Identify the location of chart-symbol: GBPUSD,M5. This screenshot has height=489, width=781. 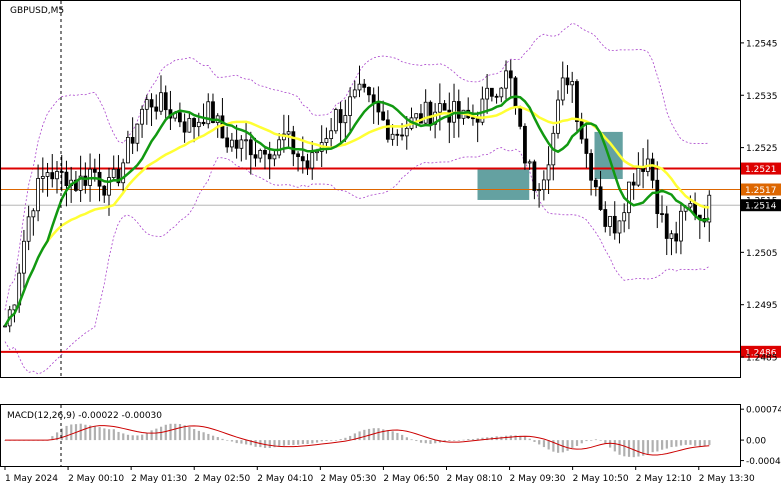
(37, 11).